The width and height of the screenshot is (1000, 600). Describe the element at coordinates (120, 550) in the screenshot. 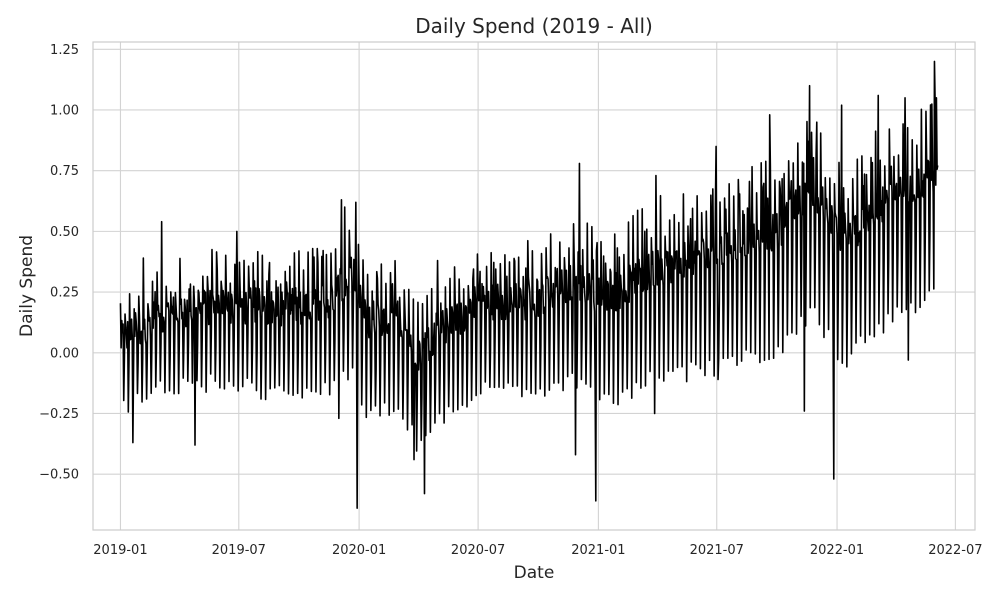

I see `x-tick-label: 2019-01` at that location.